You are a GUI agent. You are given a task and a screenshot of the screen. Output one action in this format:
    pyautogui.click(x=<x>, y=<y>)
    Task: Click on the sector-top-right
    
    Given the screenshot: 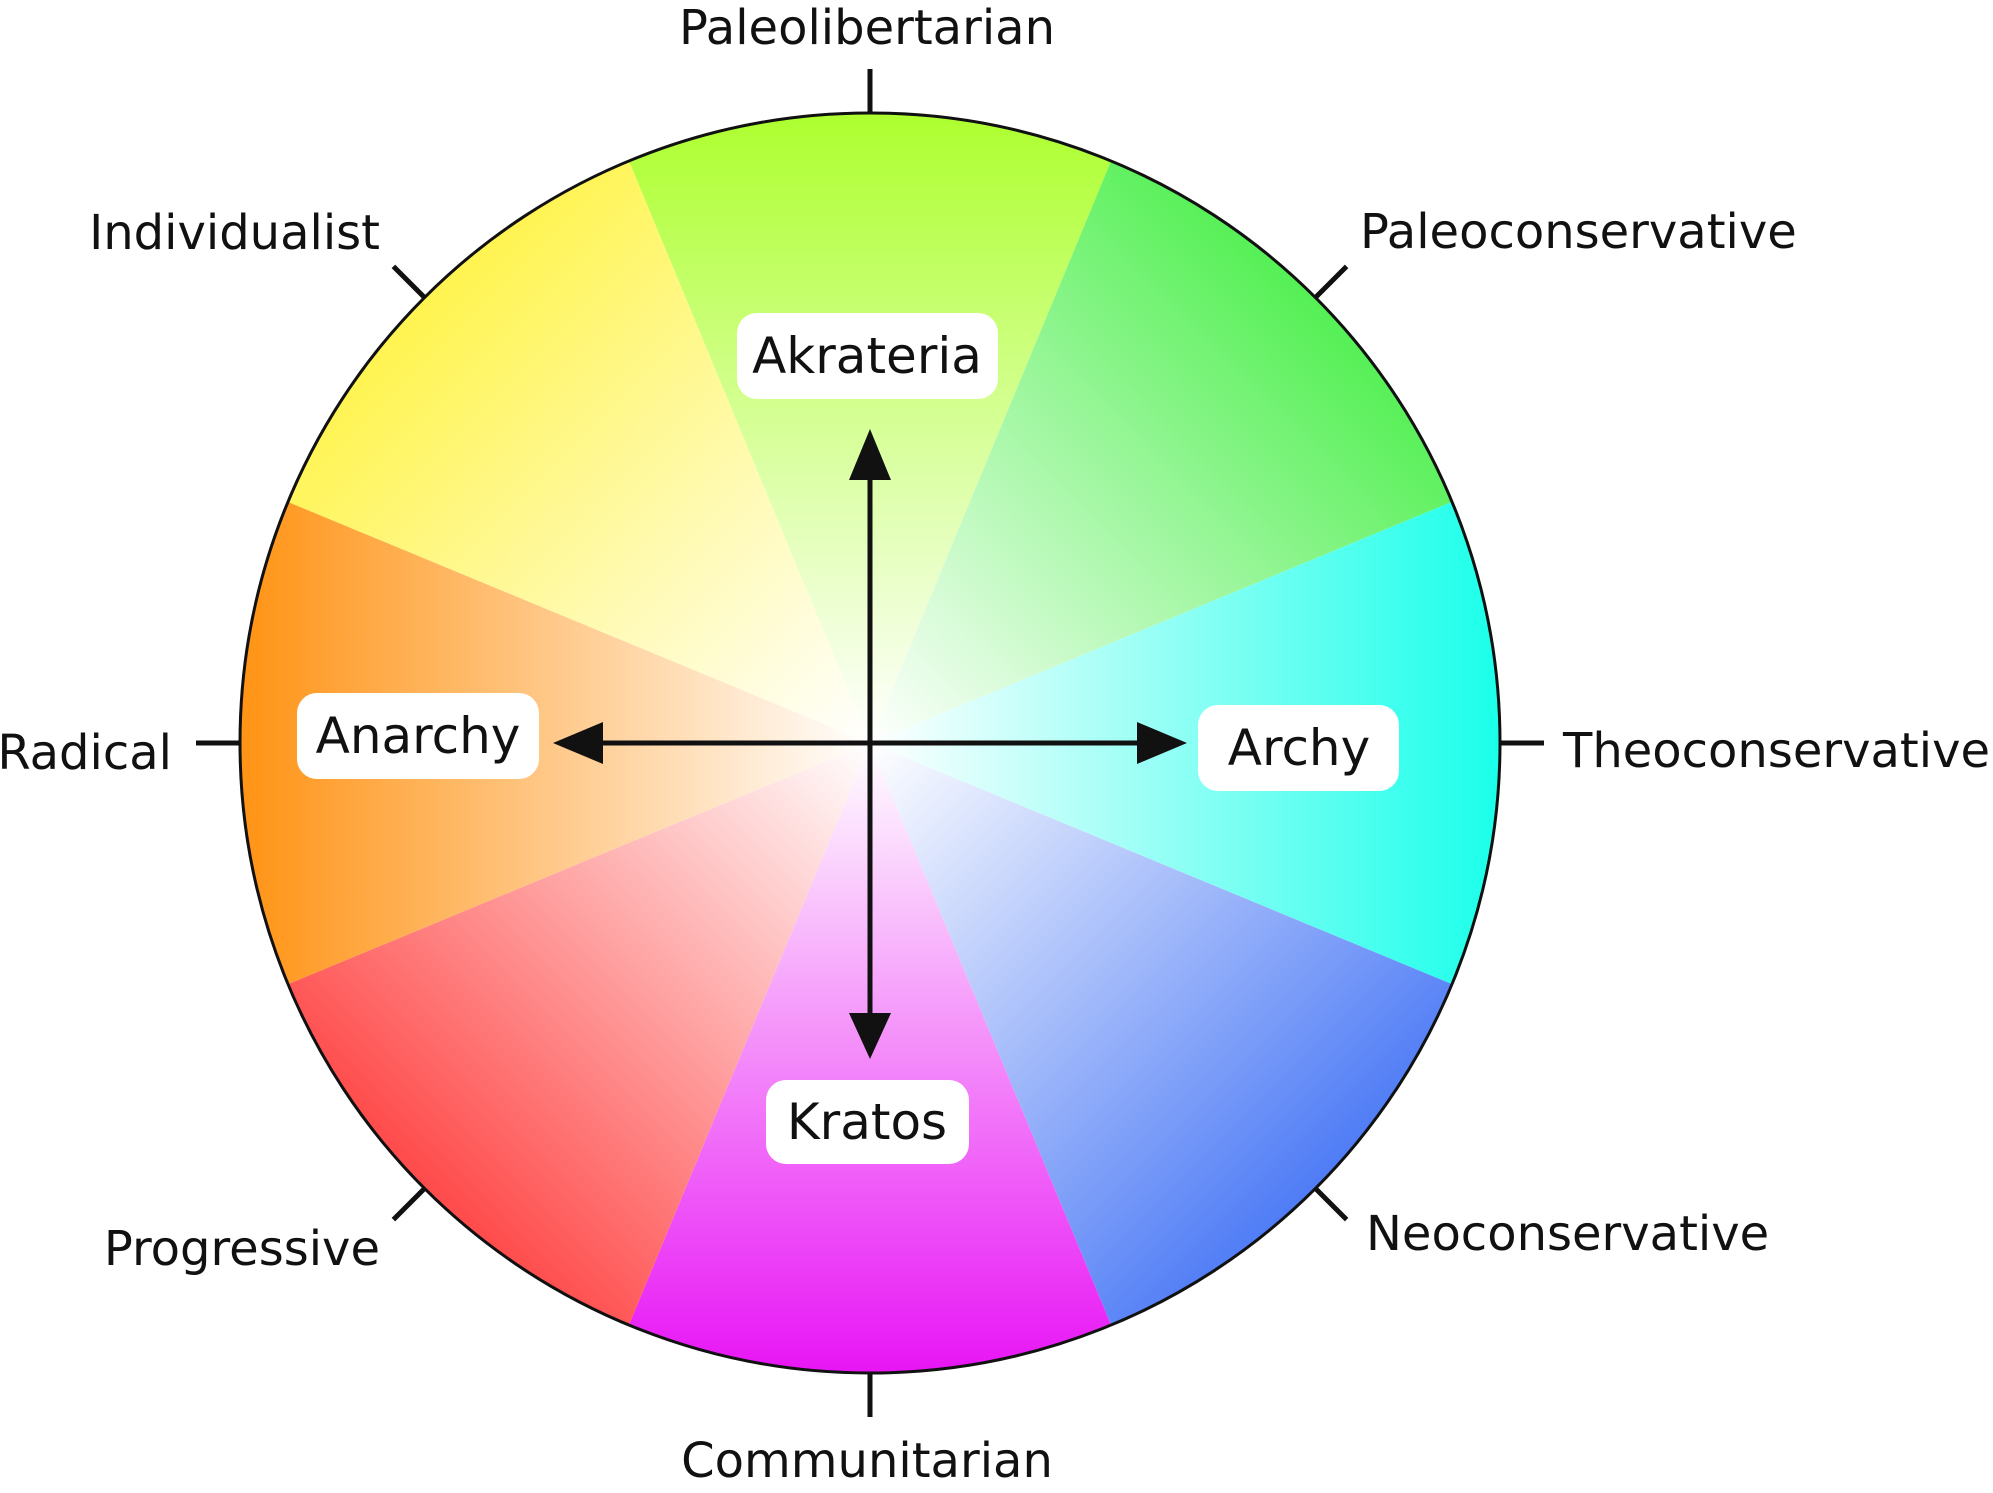 What is the action you would take?
    pyautogui.click(x=1161, y=452)
    